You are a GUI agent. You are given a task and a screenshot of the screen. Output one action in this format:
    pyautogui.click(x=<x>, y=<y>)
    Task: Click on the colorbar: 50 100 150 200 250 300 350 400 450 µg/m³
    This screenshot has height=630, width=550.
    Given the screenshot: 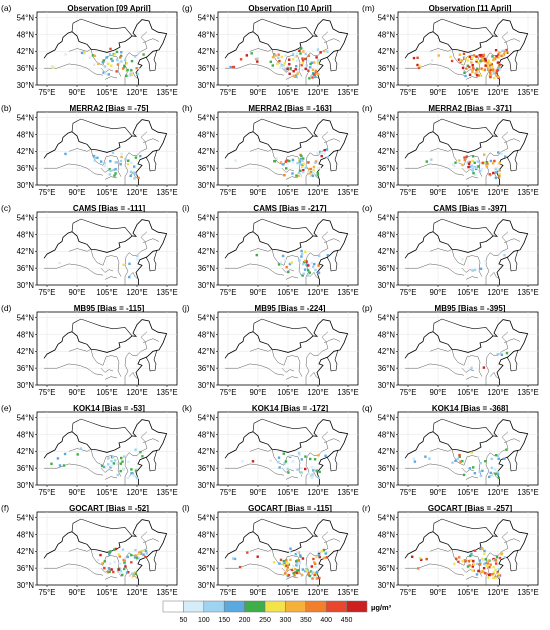 What is the action you would take?
    pyautogui.click(x=277, y=612)
    